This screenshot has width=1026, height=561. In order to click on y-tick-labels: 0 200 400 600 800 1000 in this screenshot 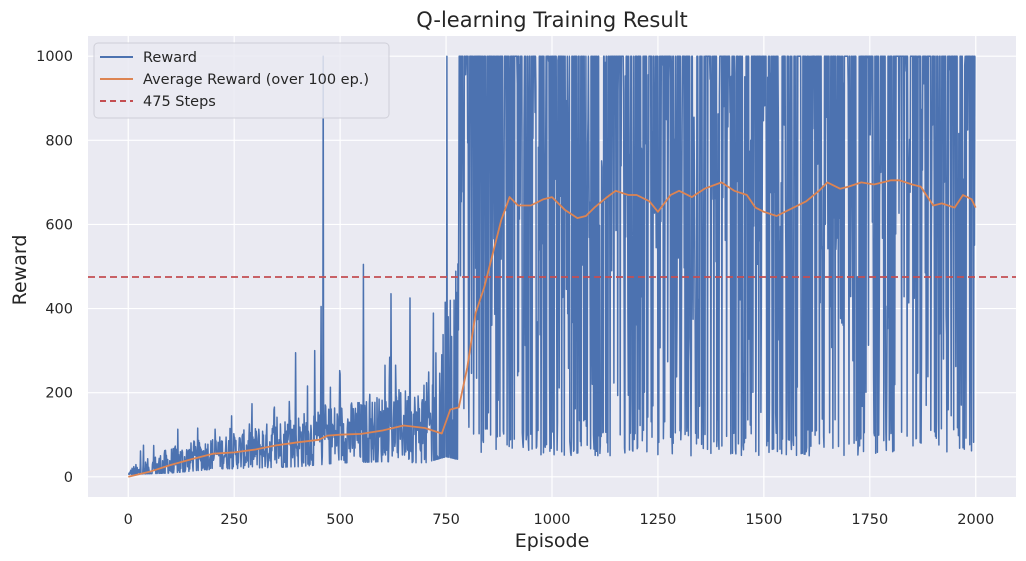, I will do `click(54, 267)`.